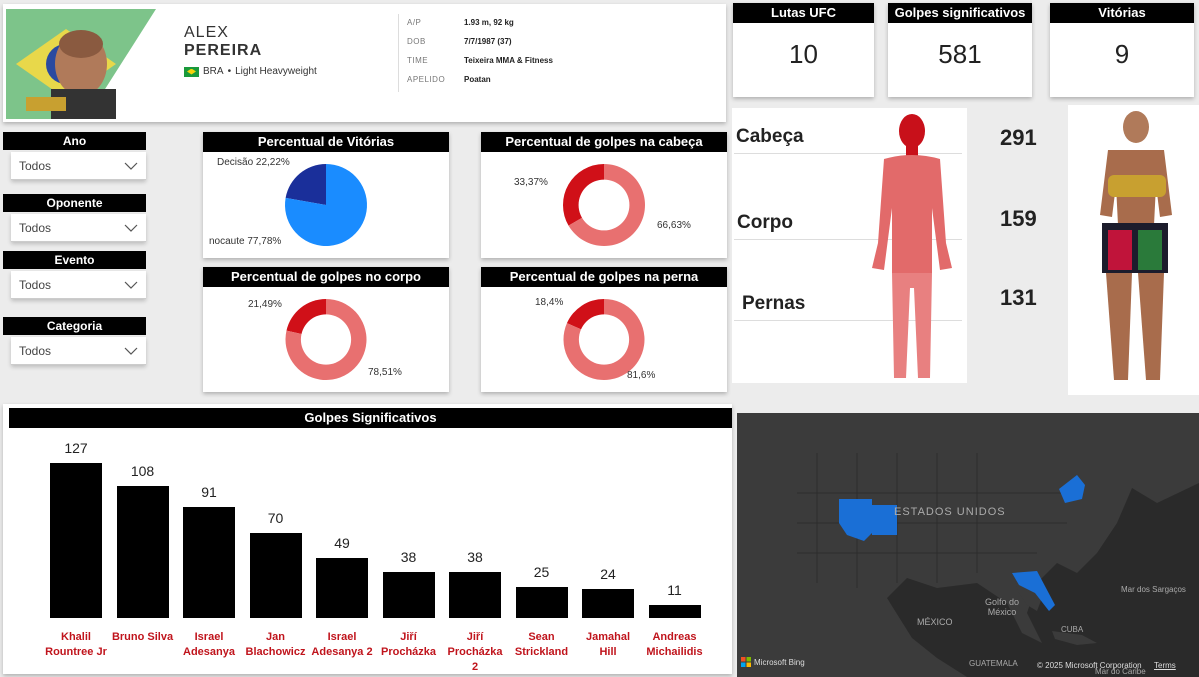 The width and height of the screenshot is (1199, 677). What do you see at coordinates (477, 79) in the screenshot?
I see `info-value: Poatan` at bounding box center [477, 79].